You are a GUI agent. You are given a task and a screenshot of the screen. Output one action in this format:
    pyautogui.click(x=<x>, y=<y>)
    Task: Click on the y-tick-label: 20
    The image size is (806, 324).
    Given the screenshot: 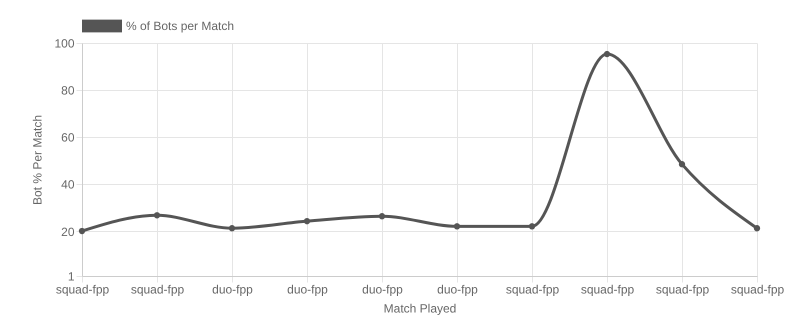 What is the action you would take?
    pyautogui.click(x=68, y=231)
    